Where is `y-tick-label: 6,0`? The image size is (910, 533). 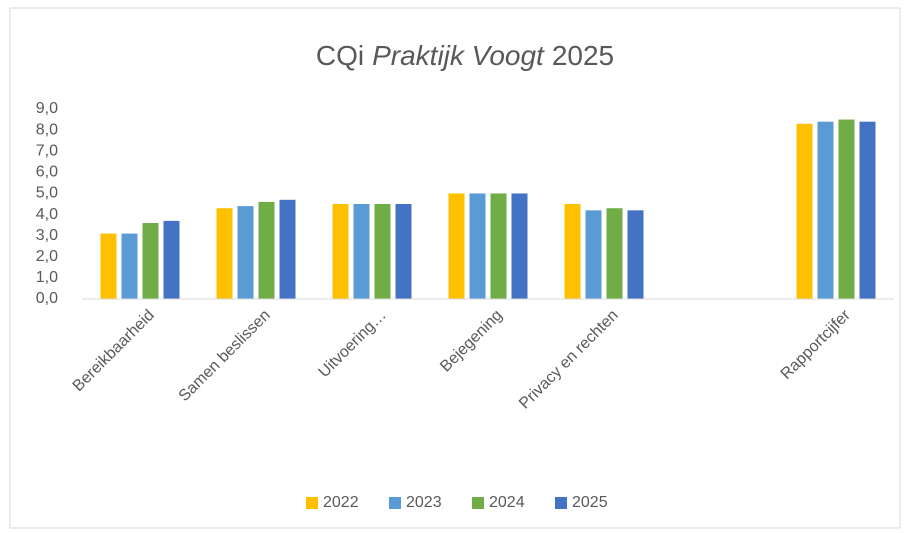 y-tick-label: 6,0 is located at coordinates (47, 172).